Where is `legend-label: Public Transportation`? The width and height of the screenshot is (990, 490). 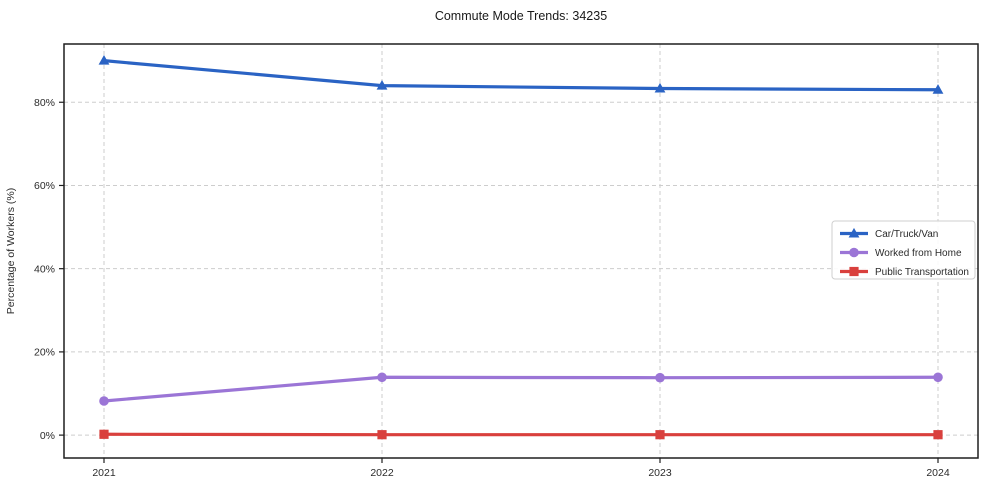
legend-label: Public Transportation is located at coordinates (922, 272).